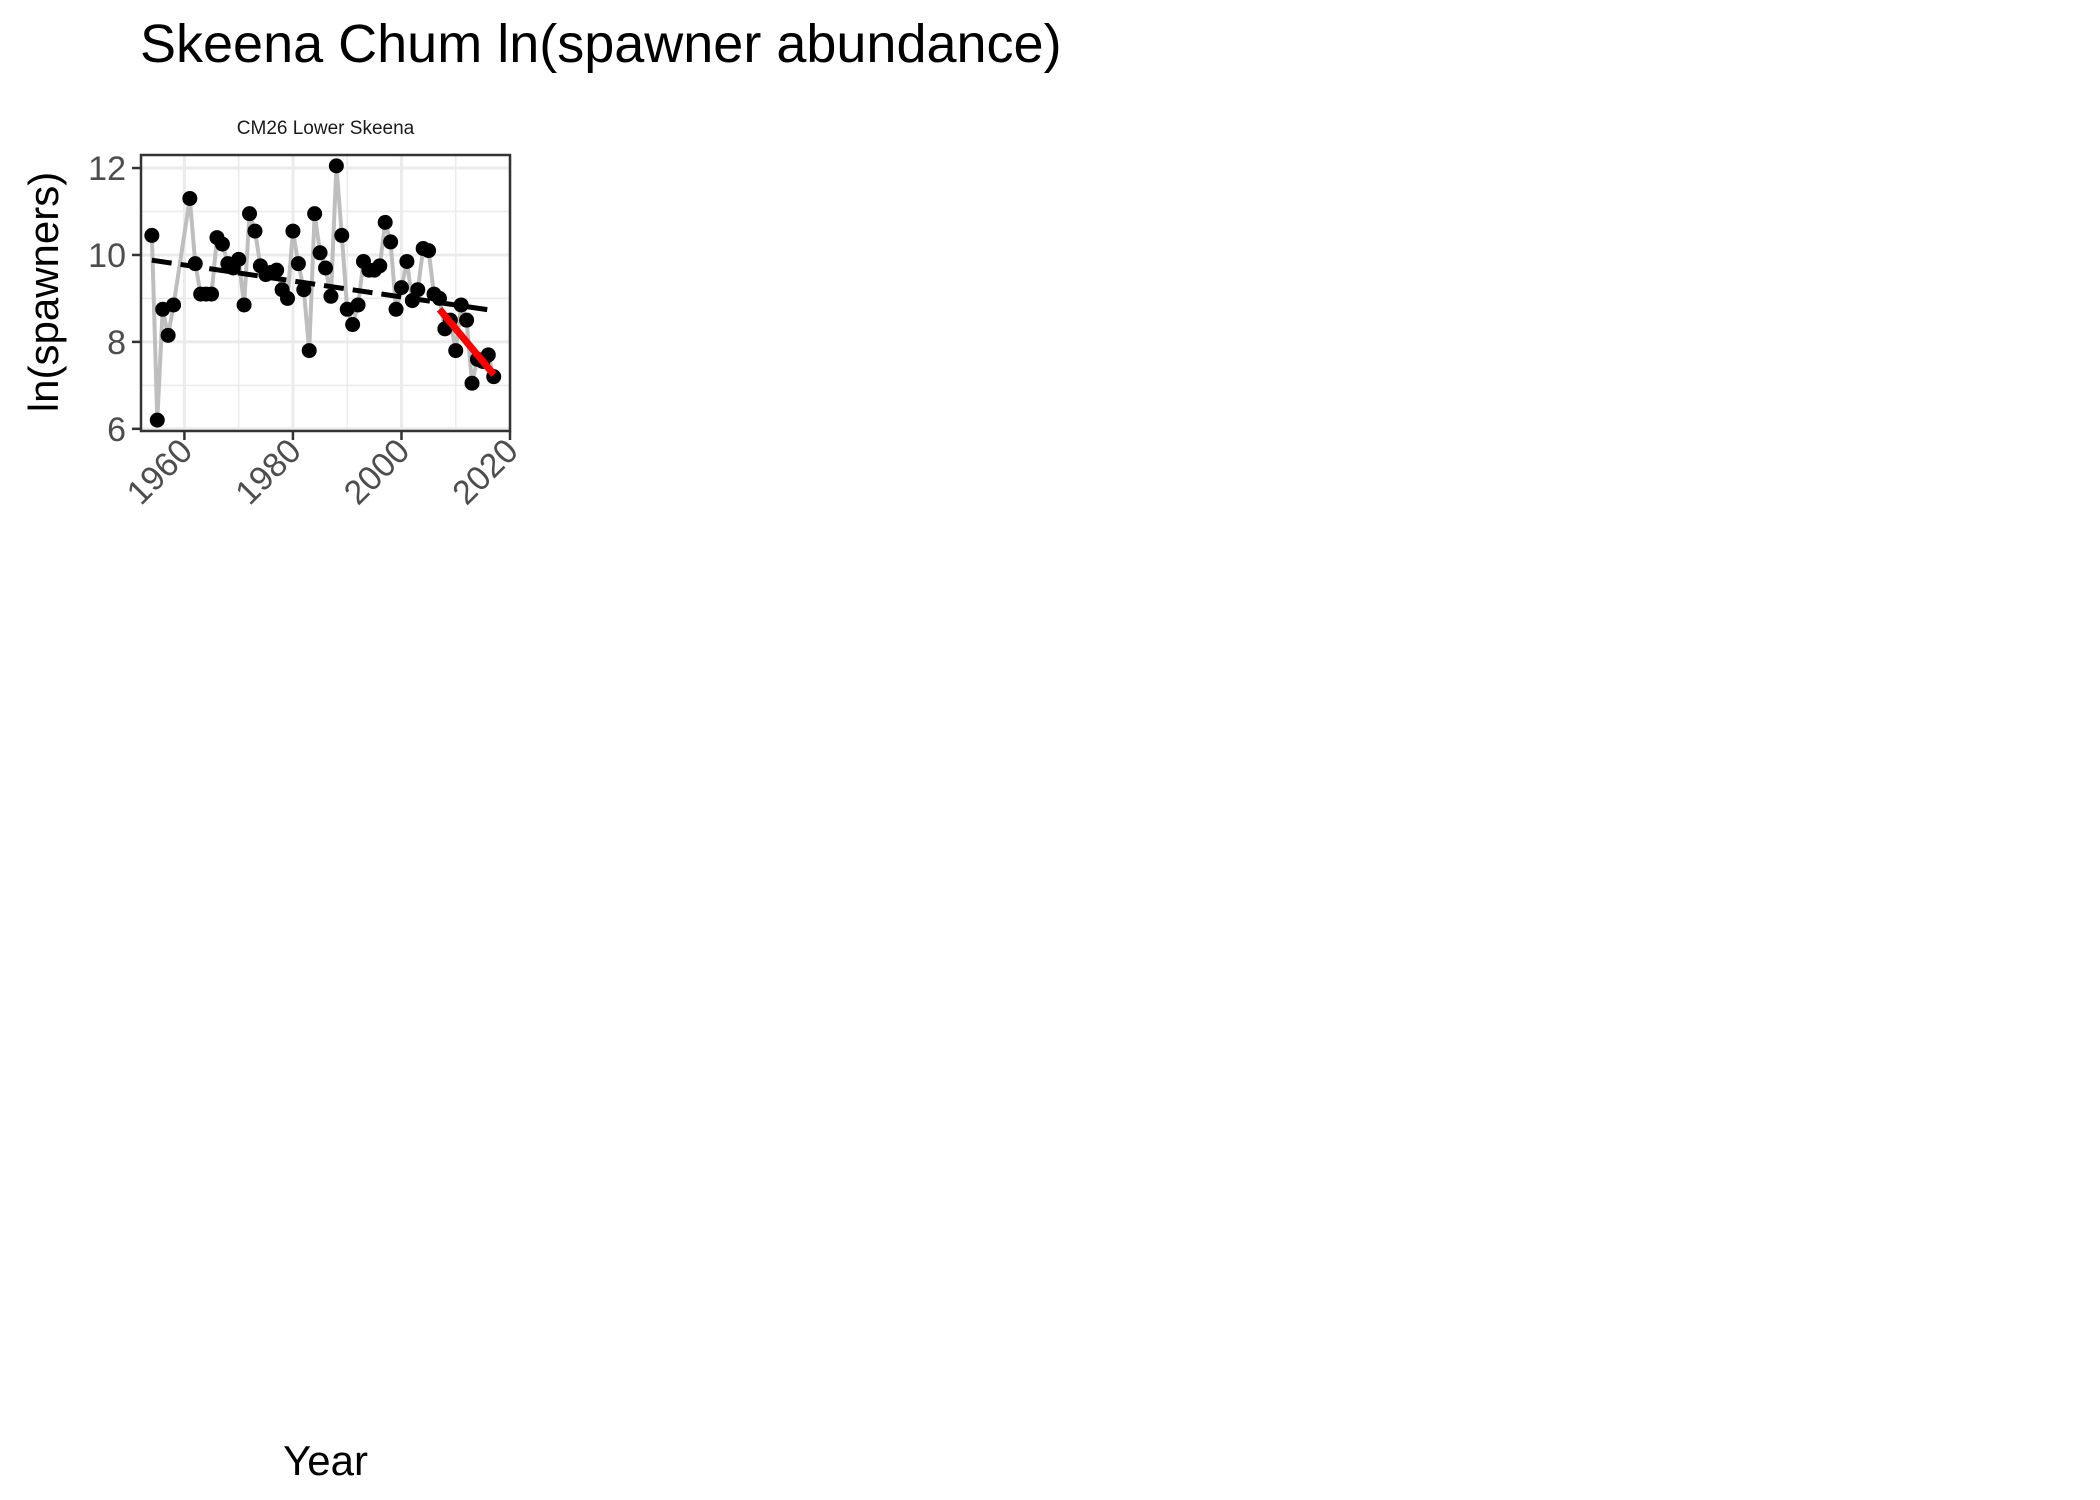  I want to click on y-tick-label: 10, so click(107, 256).